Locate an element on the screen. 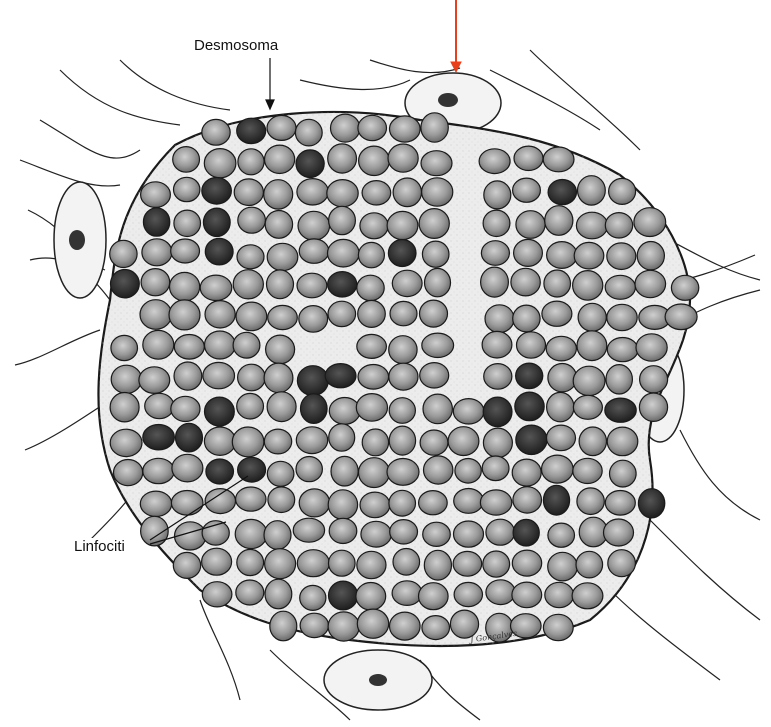 The width and height of the screenshot is (771, 727). desmosoma-arrowhead is located at coordinates (270, 105).